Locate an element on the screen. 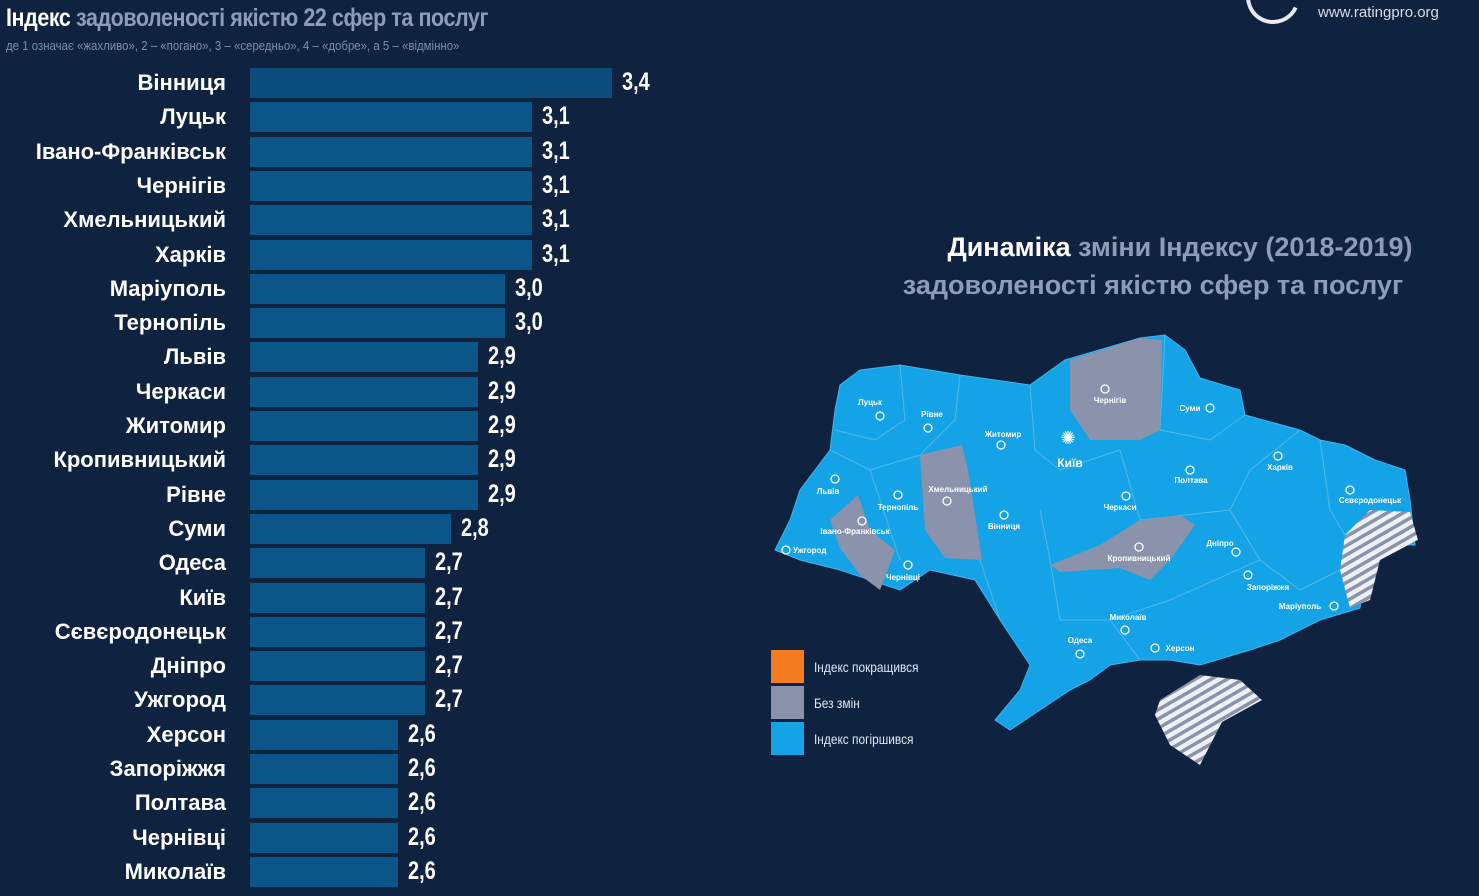 This screenshot has width=1479, height=896. city-label: Ужгород is located at coordinates (809, 550).